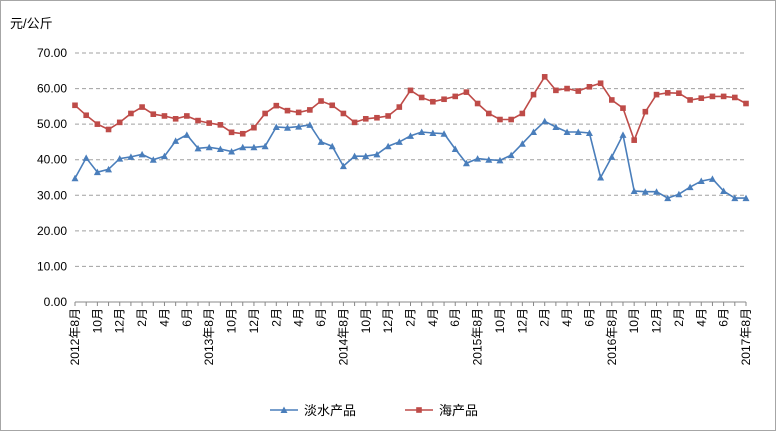  I want to click on x-tick-label: 2015年8月, so click(478, 336).